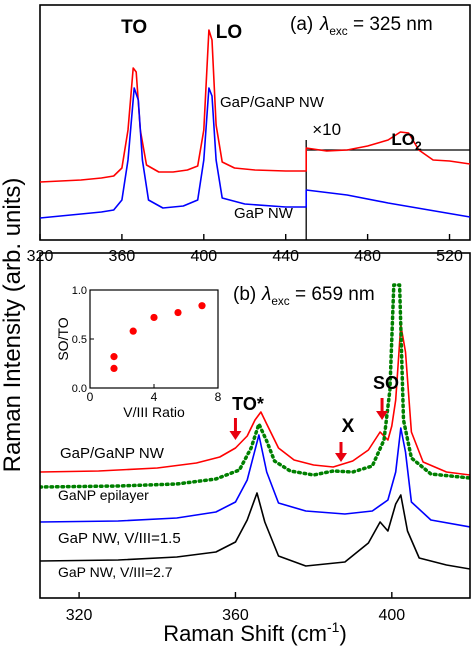  I want to click on peak-label: TO*, so click(248, 404).